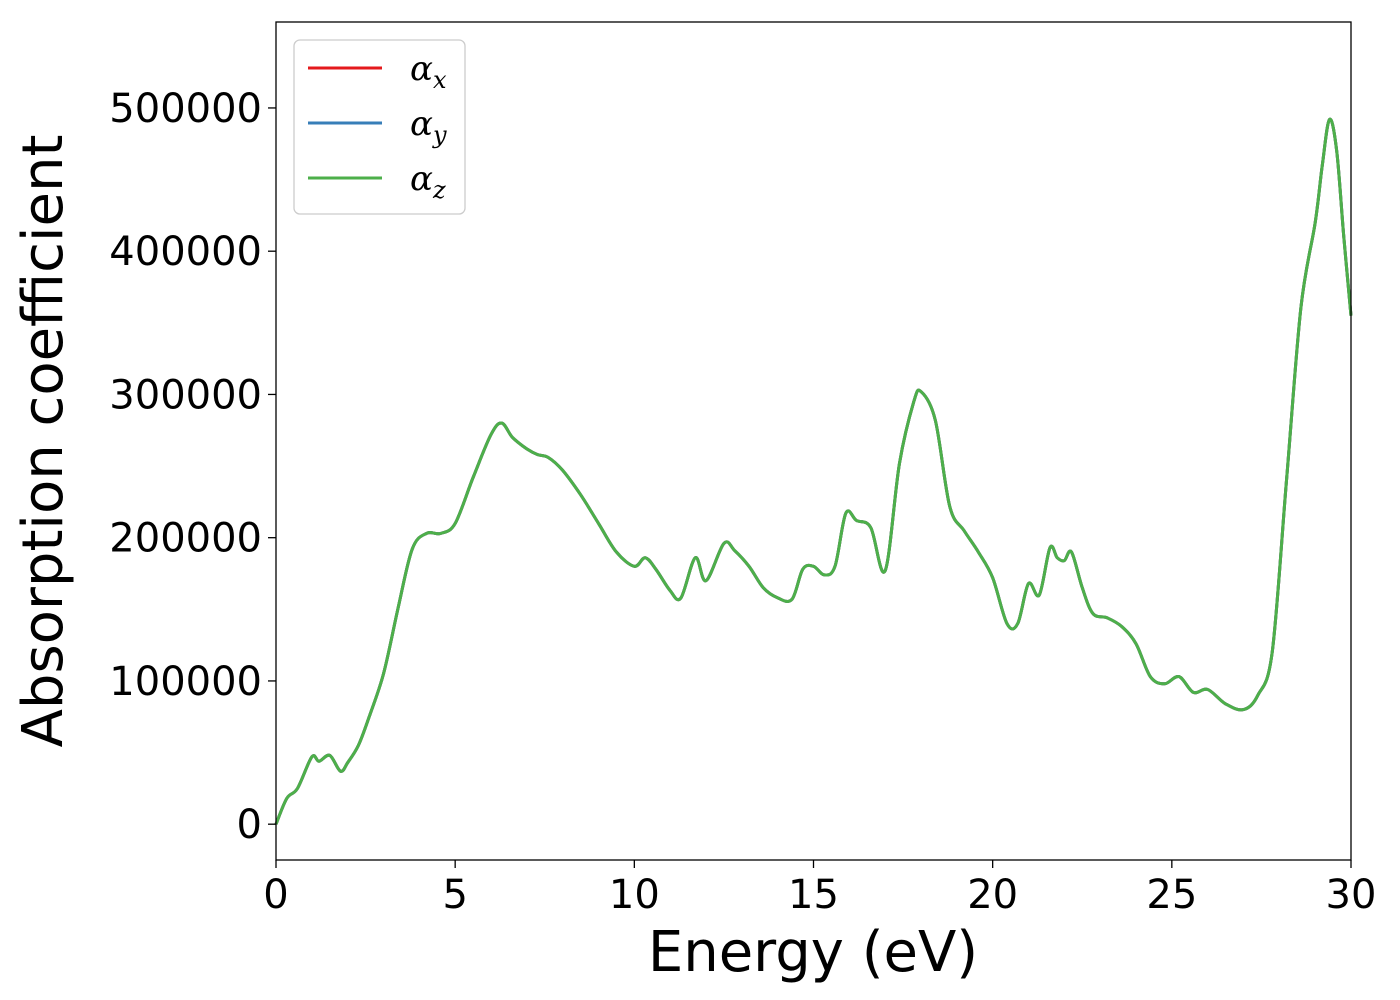 The image size is (1400, 1000). Describe the element at coordinates (192, 467) in the screenshot. I see `y-axis-ticks: 0 100000 200000 300000 400000 500000` at that location.